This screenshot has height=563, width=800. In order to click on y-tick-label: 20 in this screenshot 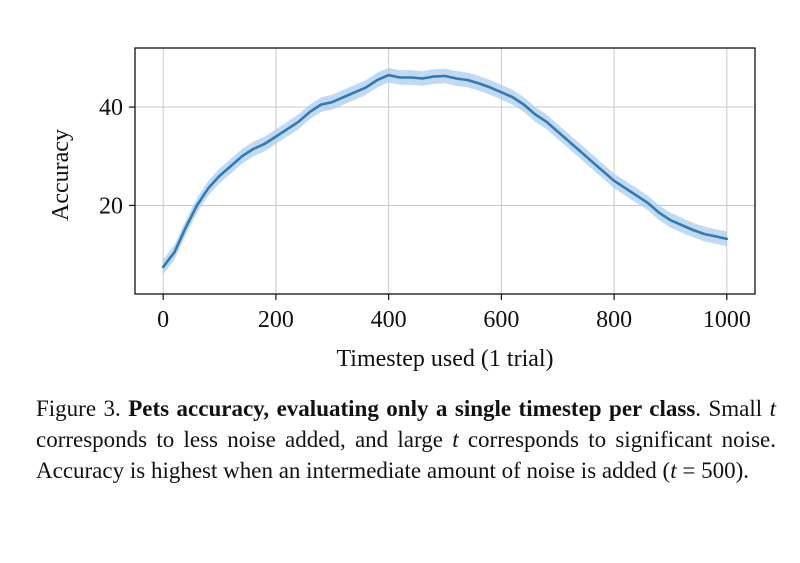, I will do `click(111, 206)`.